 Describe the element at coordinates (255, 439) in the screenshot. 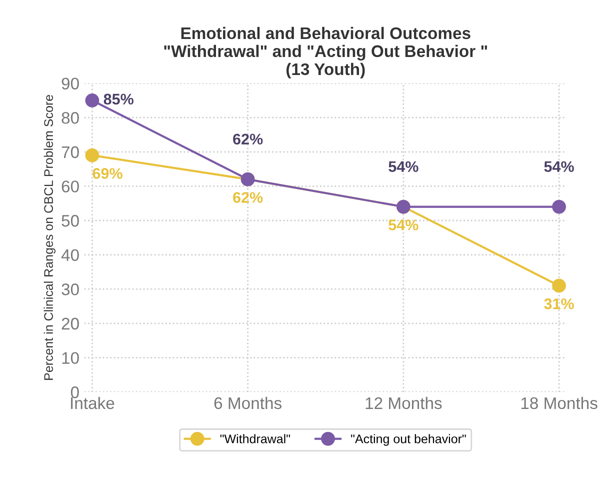

I see `legend-label: "Withdrawal"` at that location.